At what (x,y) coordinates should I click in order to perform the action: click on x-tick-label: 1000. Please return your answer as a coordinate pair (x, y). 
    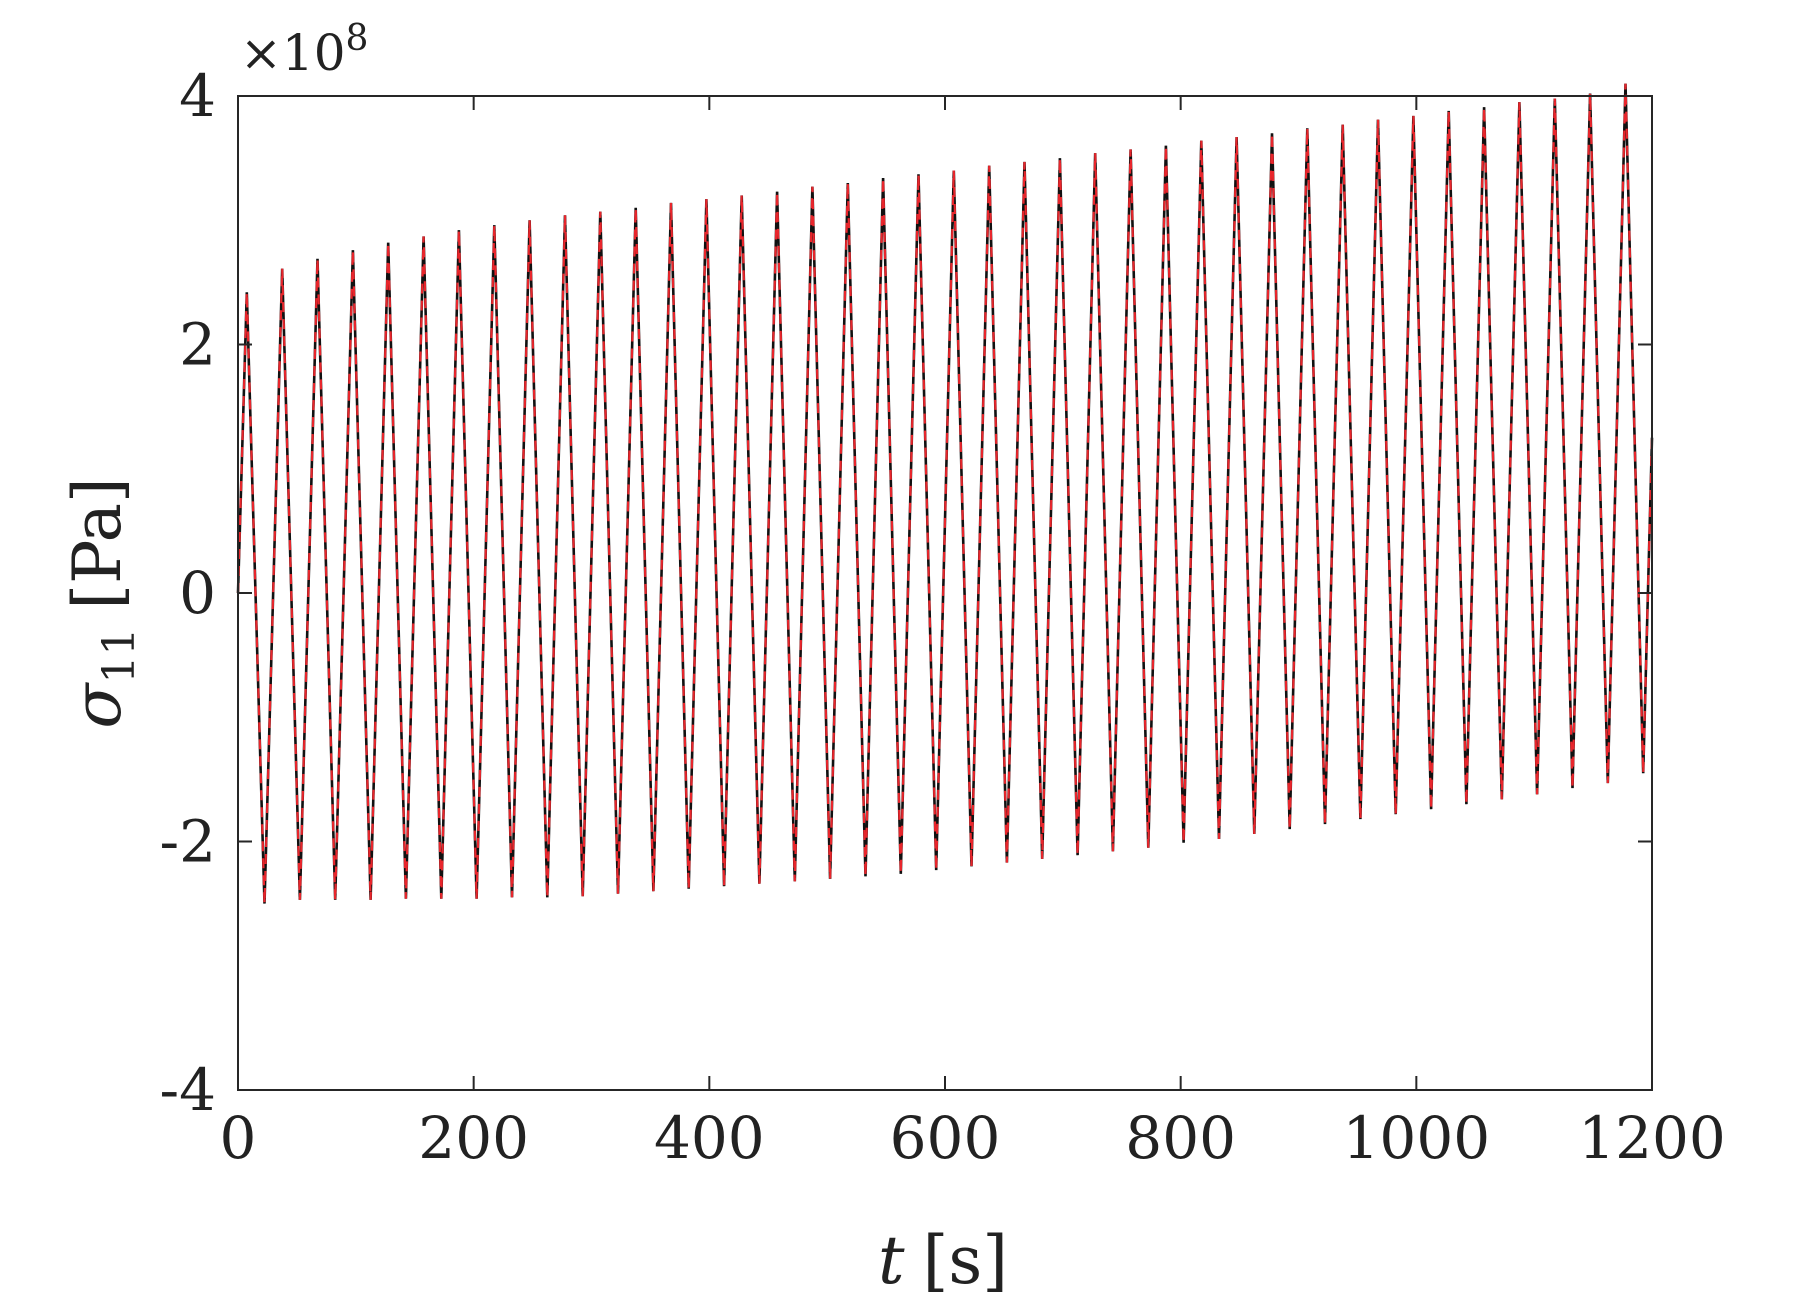
    Looking at the image, I should click on (1417, 1138).